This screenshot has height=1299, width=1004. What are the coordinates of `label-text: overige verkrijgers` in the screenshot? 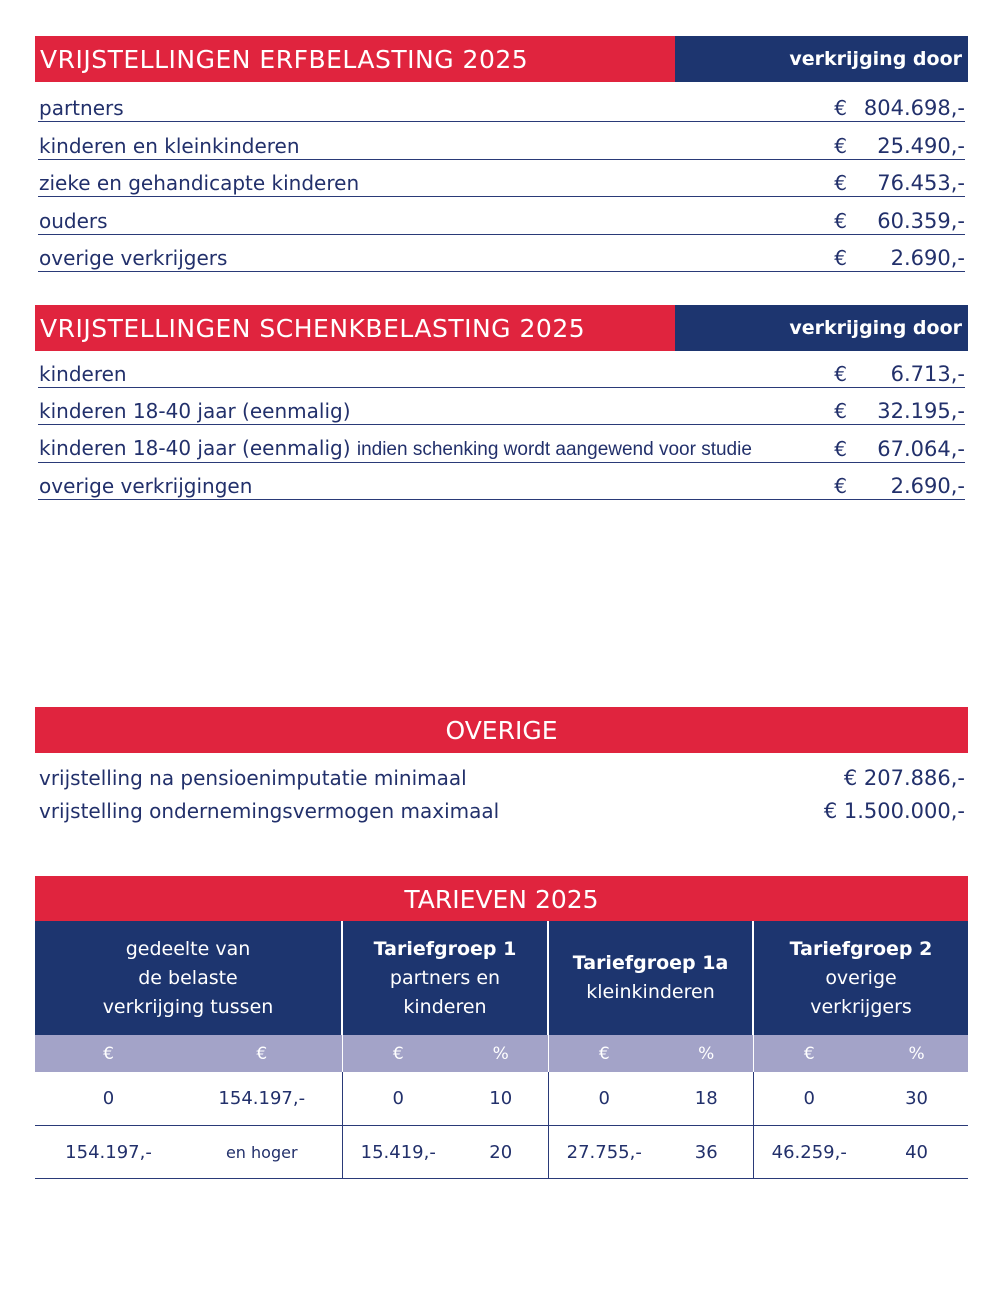 It's located at (133, 258).